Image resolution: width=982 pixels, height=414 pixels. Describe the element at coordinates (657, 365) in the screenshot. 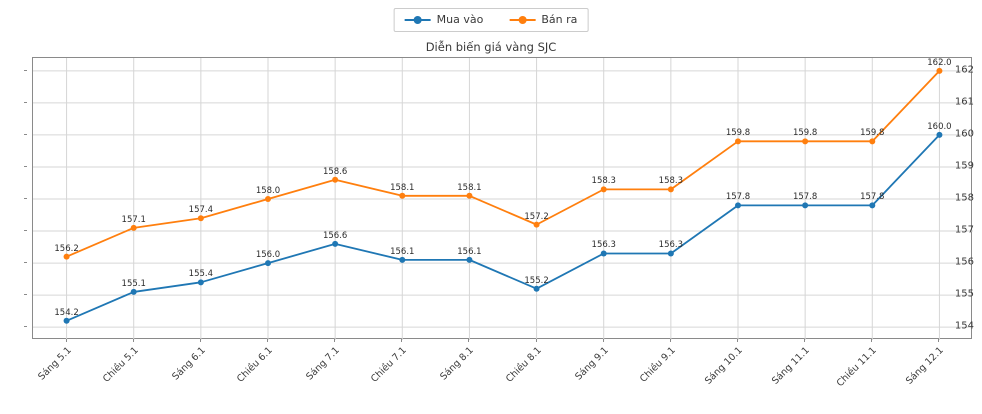

I see `x-tick-label: Chiều 9.1` at that location.